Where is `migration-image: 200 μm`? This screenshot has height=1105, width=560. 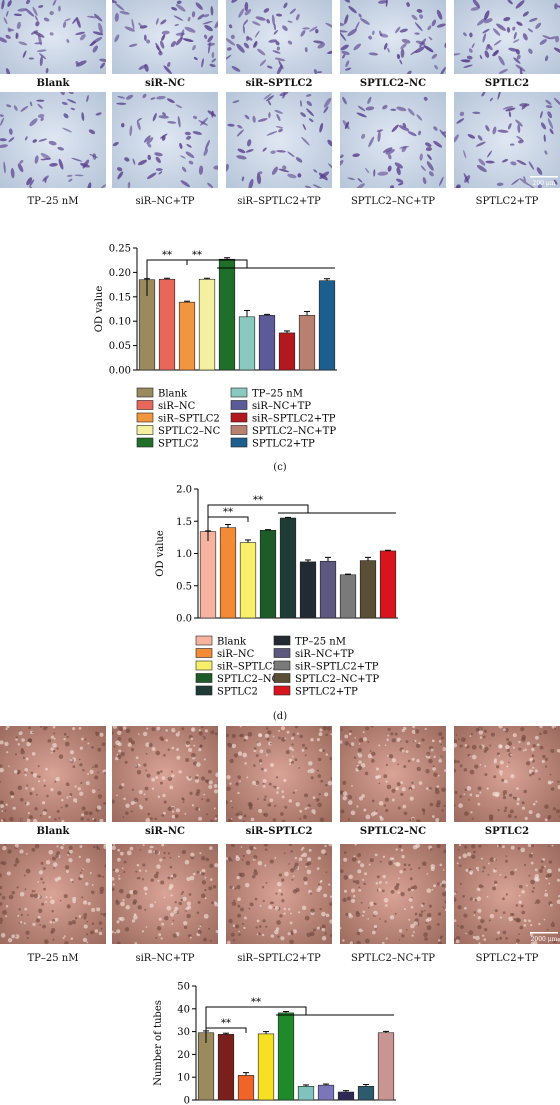
migration-image: 200 μm is located at coordinates (507, 140).